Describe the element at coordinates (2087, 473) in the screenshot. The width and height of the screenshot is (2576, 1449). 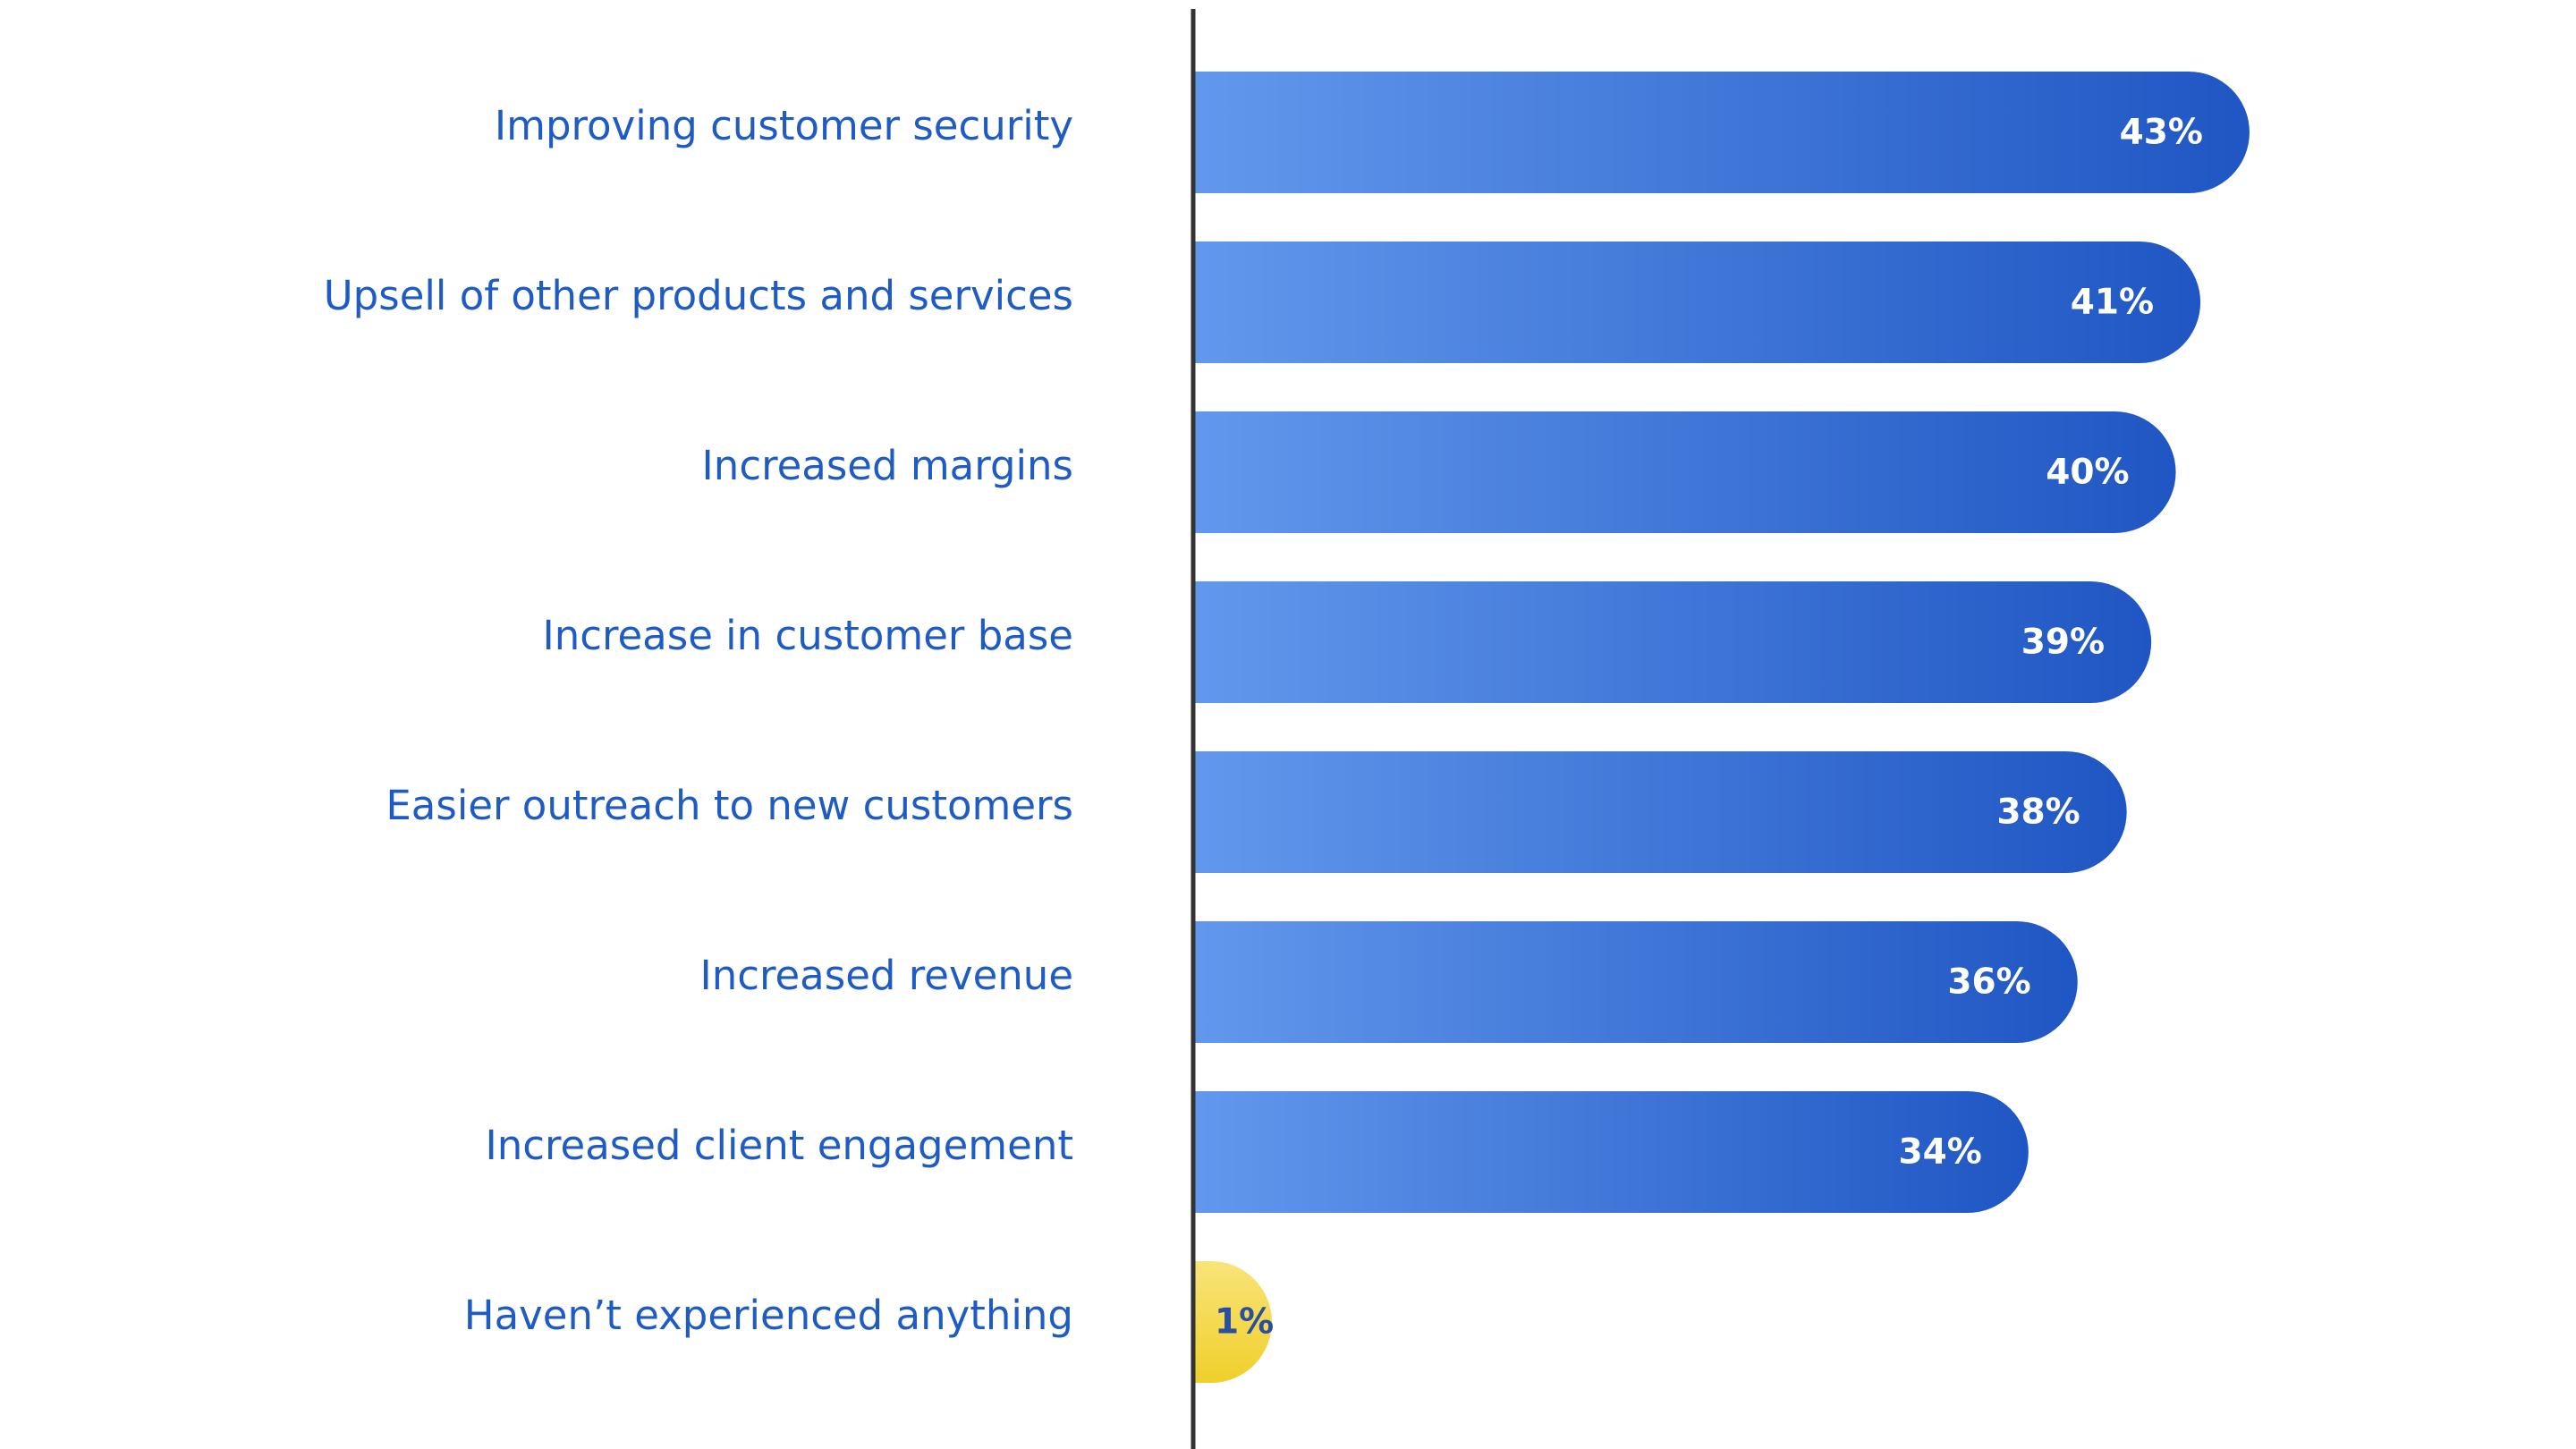
I see `value-label: 40%` at that location.